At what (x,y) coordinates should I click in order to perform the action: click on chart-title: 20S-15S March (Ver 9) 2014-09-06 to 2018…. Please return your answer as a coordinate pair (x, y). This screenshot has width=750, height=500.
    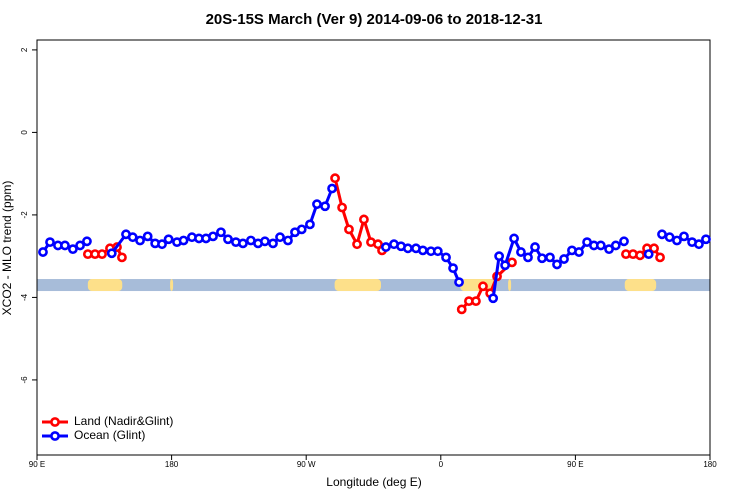
    Looking at the image, I should click on (374, 19).